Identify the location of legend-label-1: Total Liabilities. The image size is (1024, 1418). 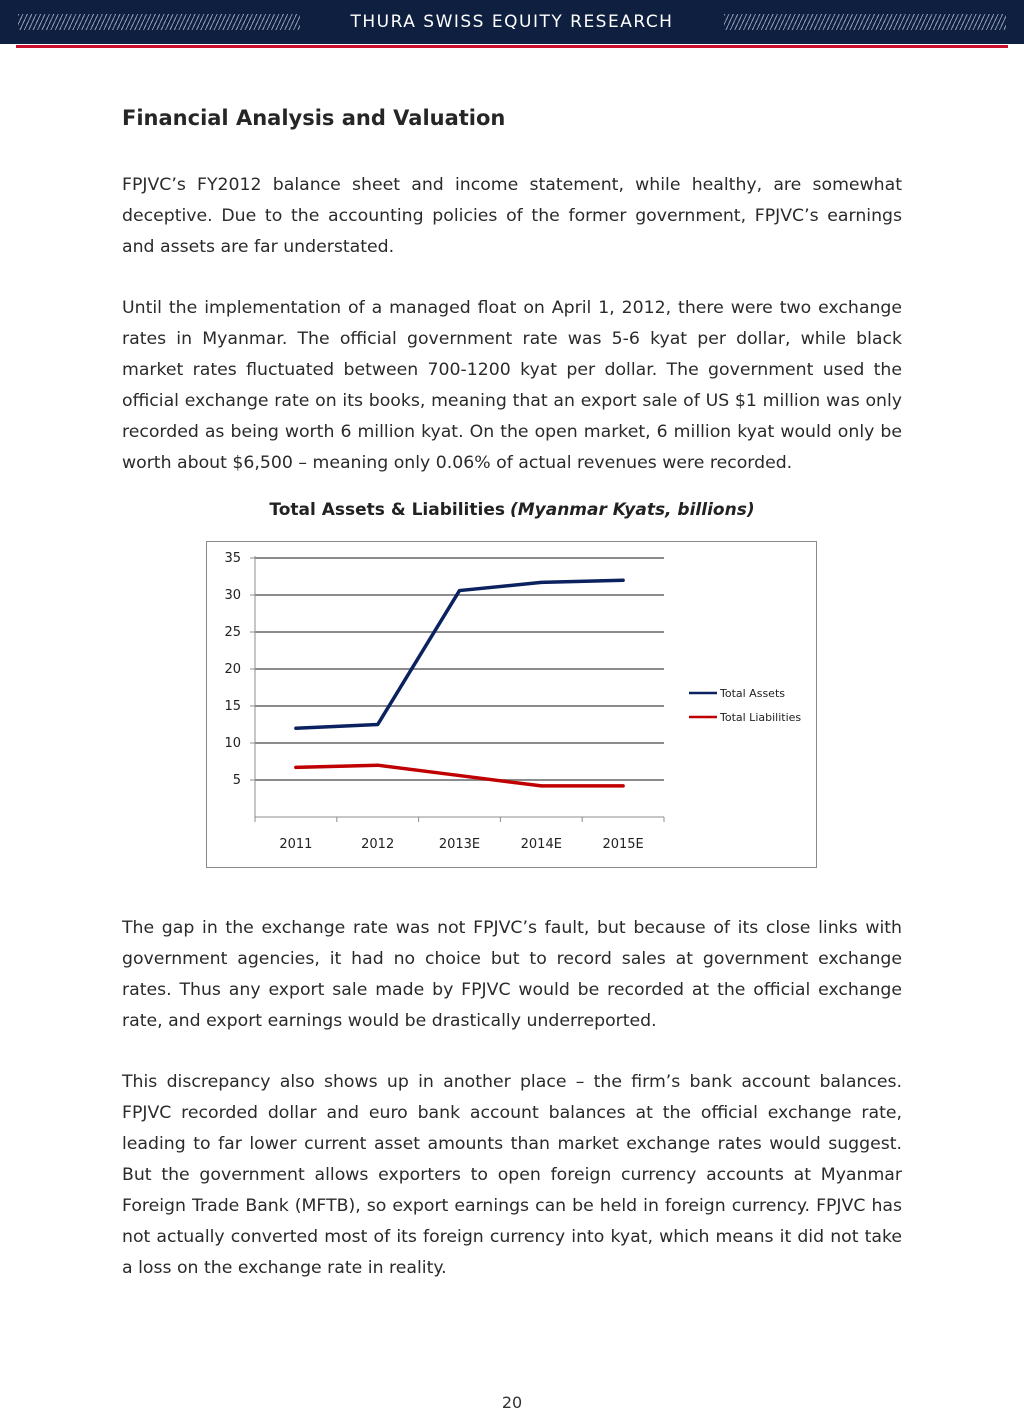
(760, 717).